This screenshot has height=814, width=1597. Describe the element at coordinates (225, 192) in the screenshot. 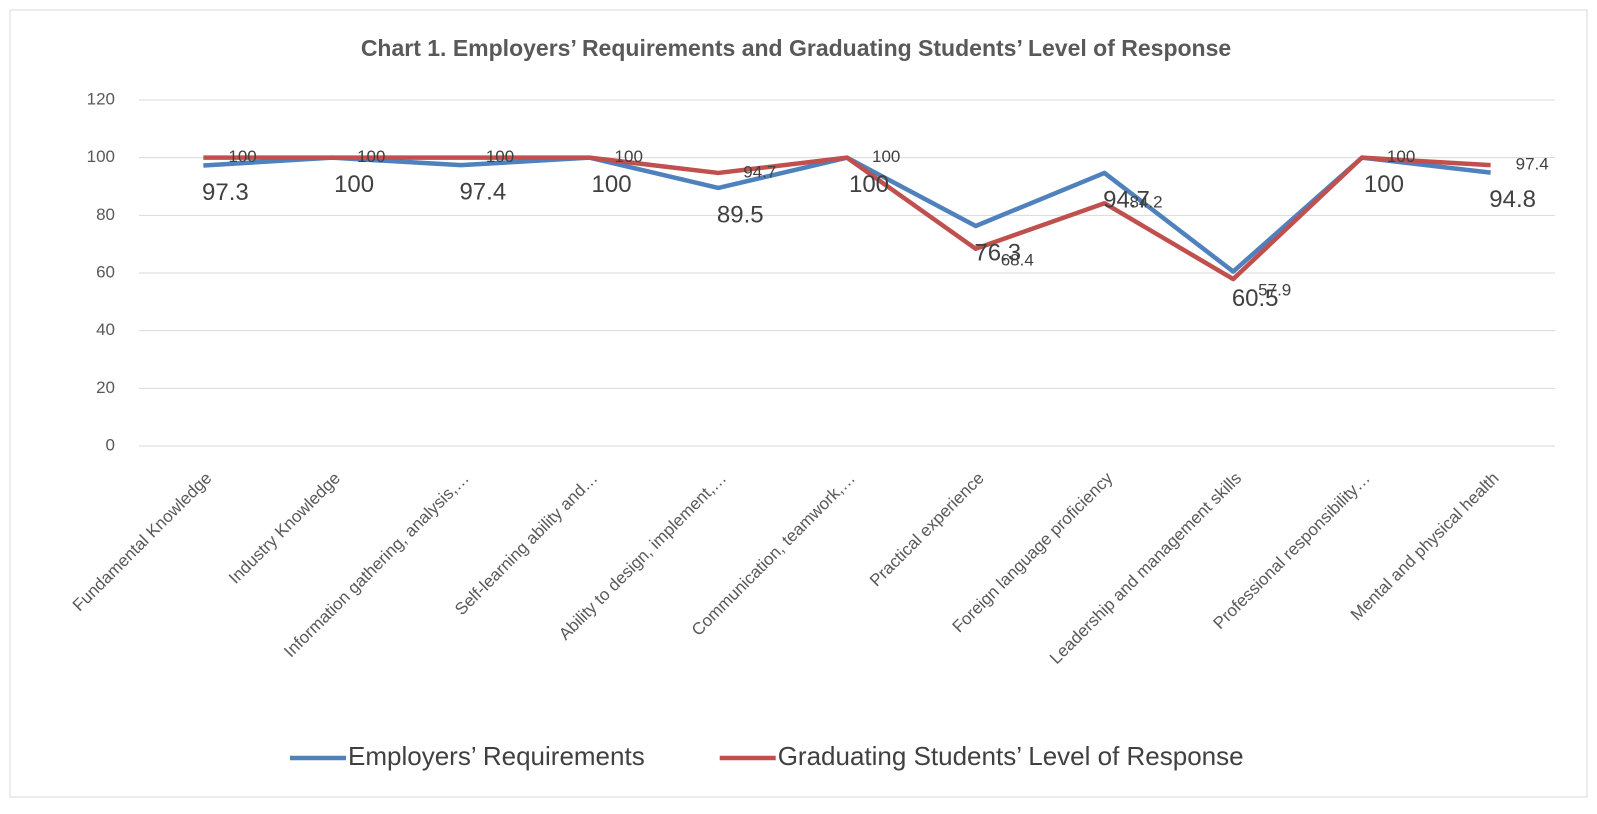

I see `data-label: 97.3` at that location.